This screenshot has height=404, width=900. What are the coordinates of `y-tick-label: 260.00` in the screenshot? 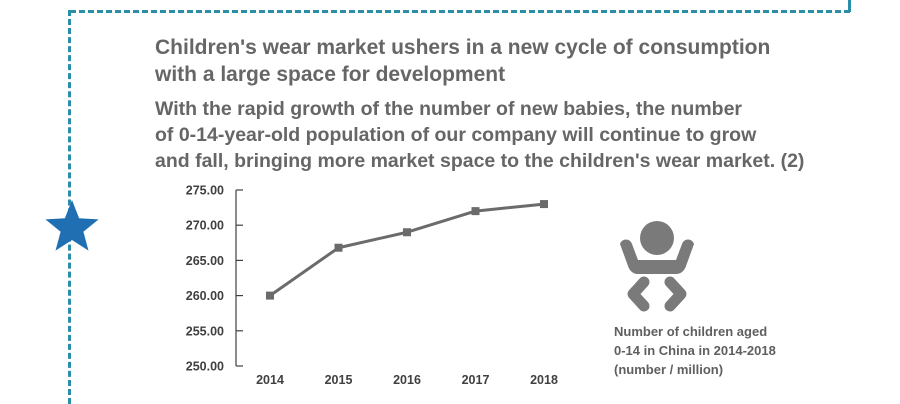 It's located at (205, 296).